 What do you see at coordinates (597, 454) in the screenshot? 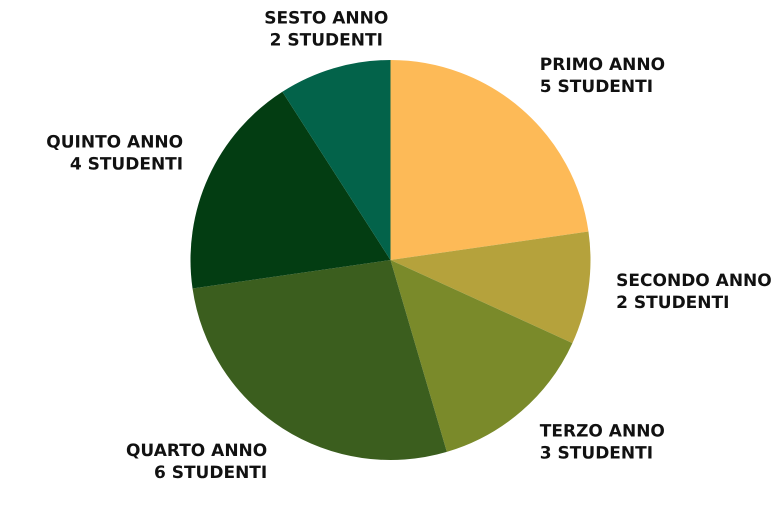
I see `data-label: 3 STUDENTI` at bounding box center [597, 454].